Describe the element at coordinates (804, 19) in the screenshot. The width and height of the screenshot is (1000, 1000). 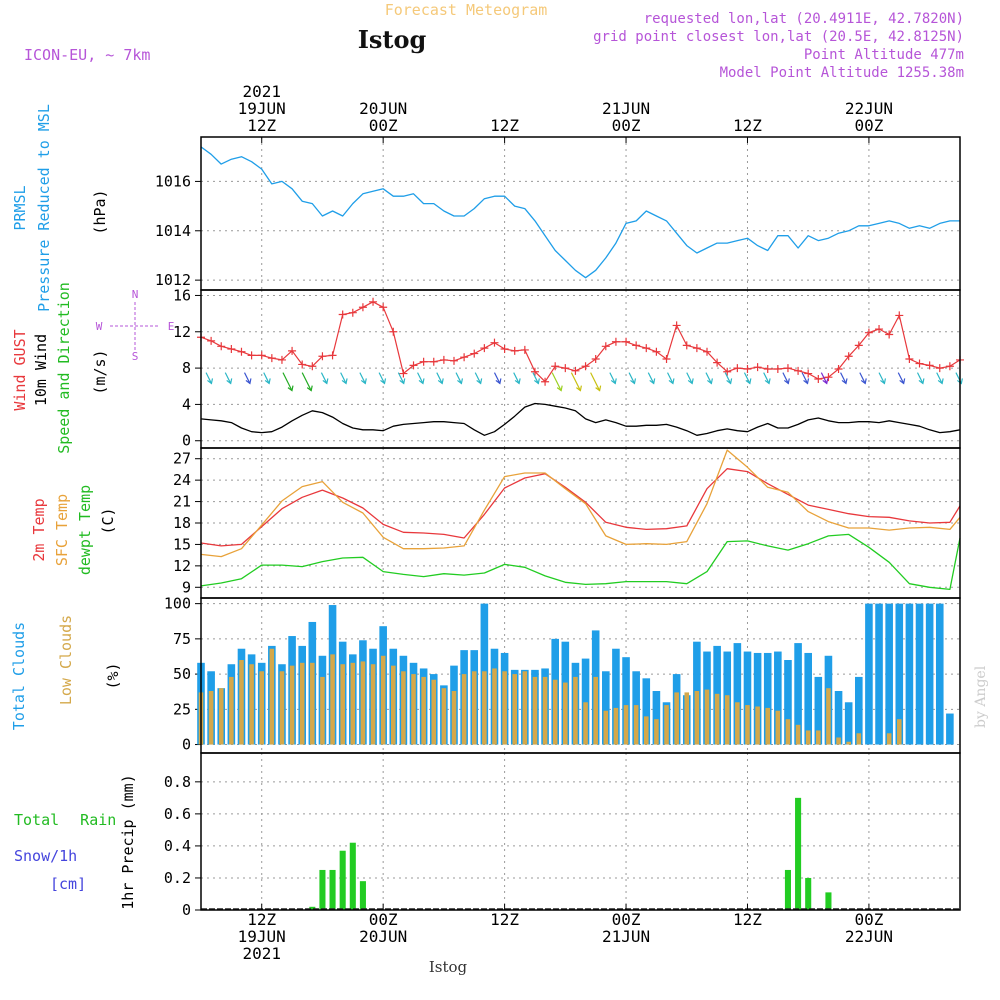
I see `requested-coords: requested lon,lat (20.4911E, 42.7820N)` at that location.